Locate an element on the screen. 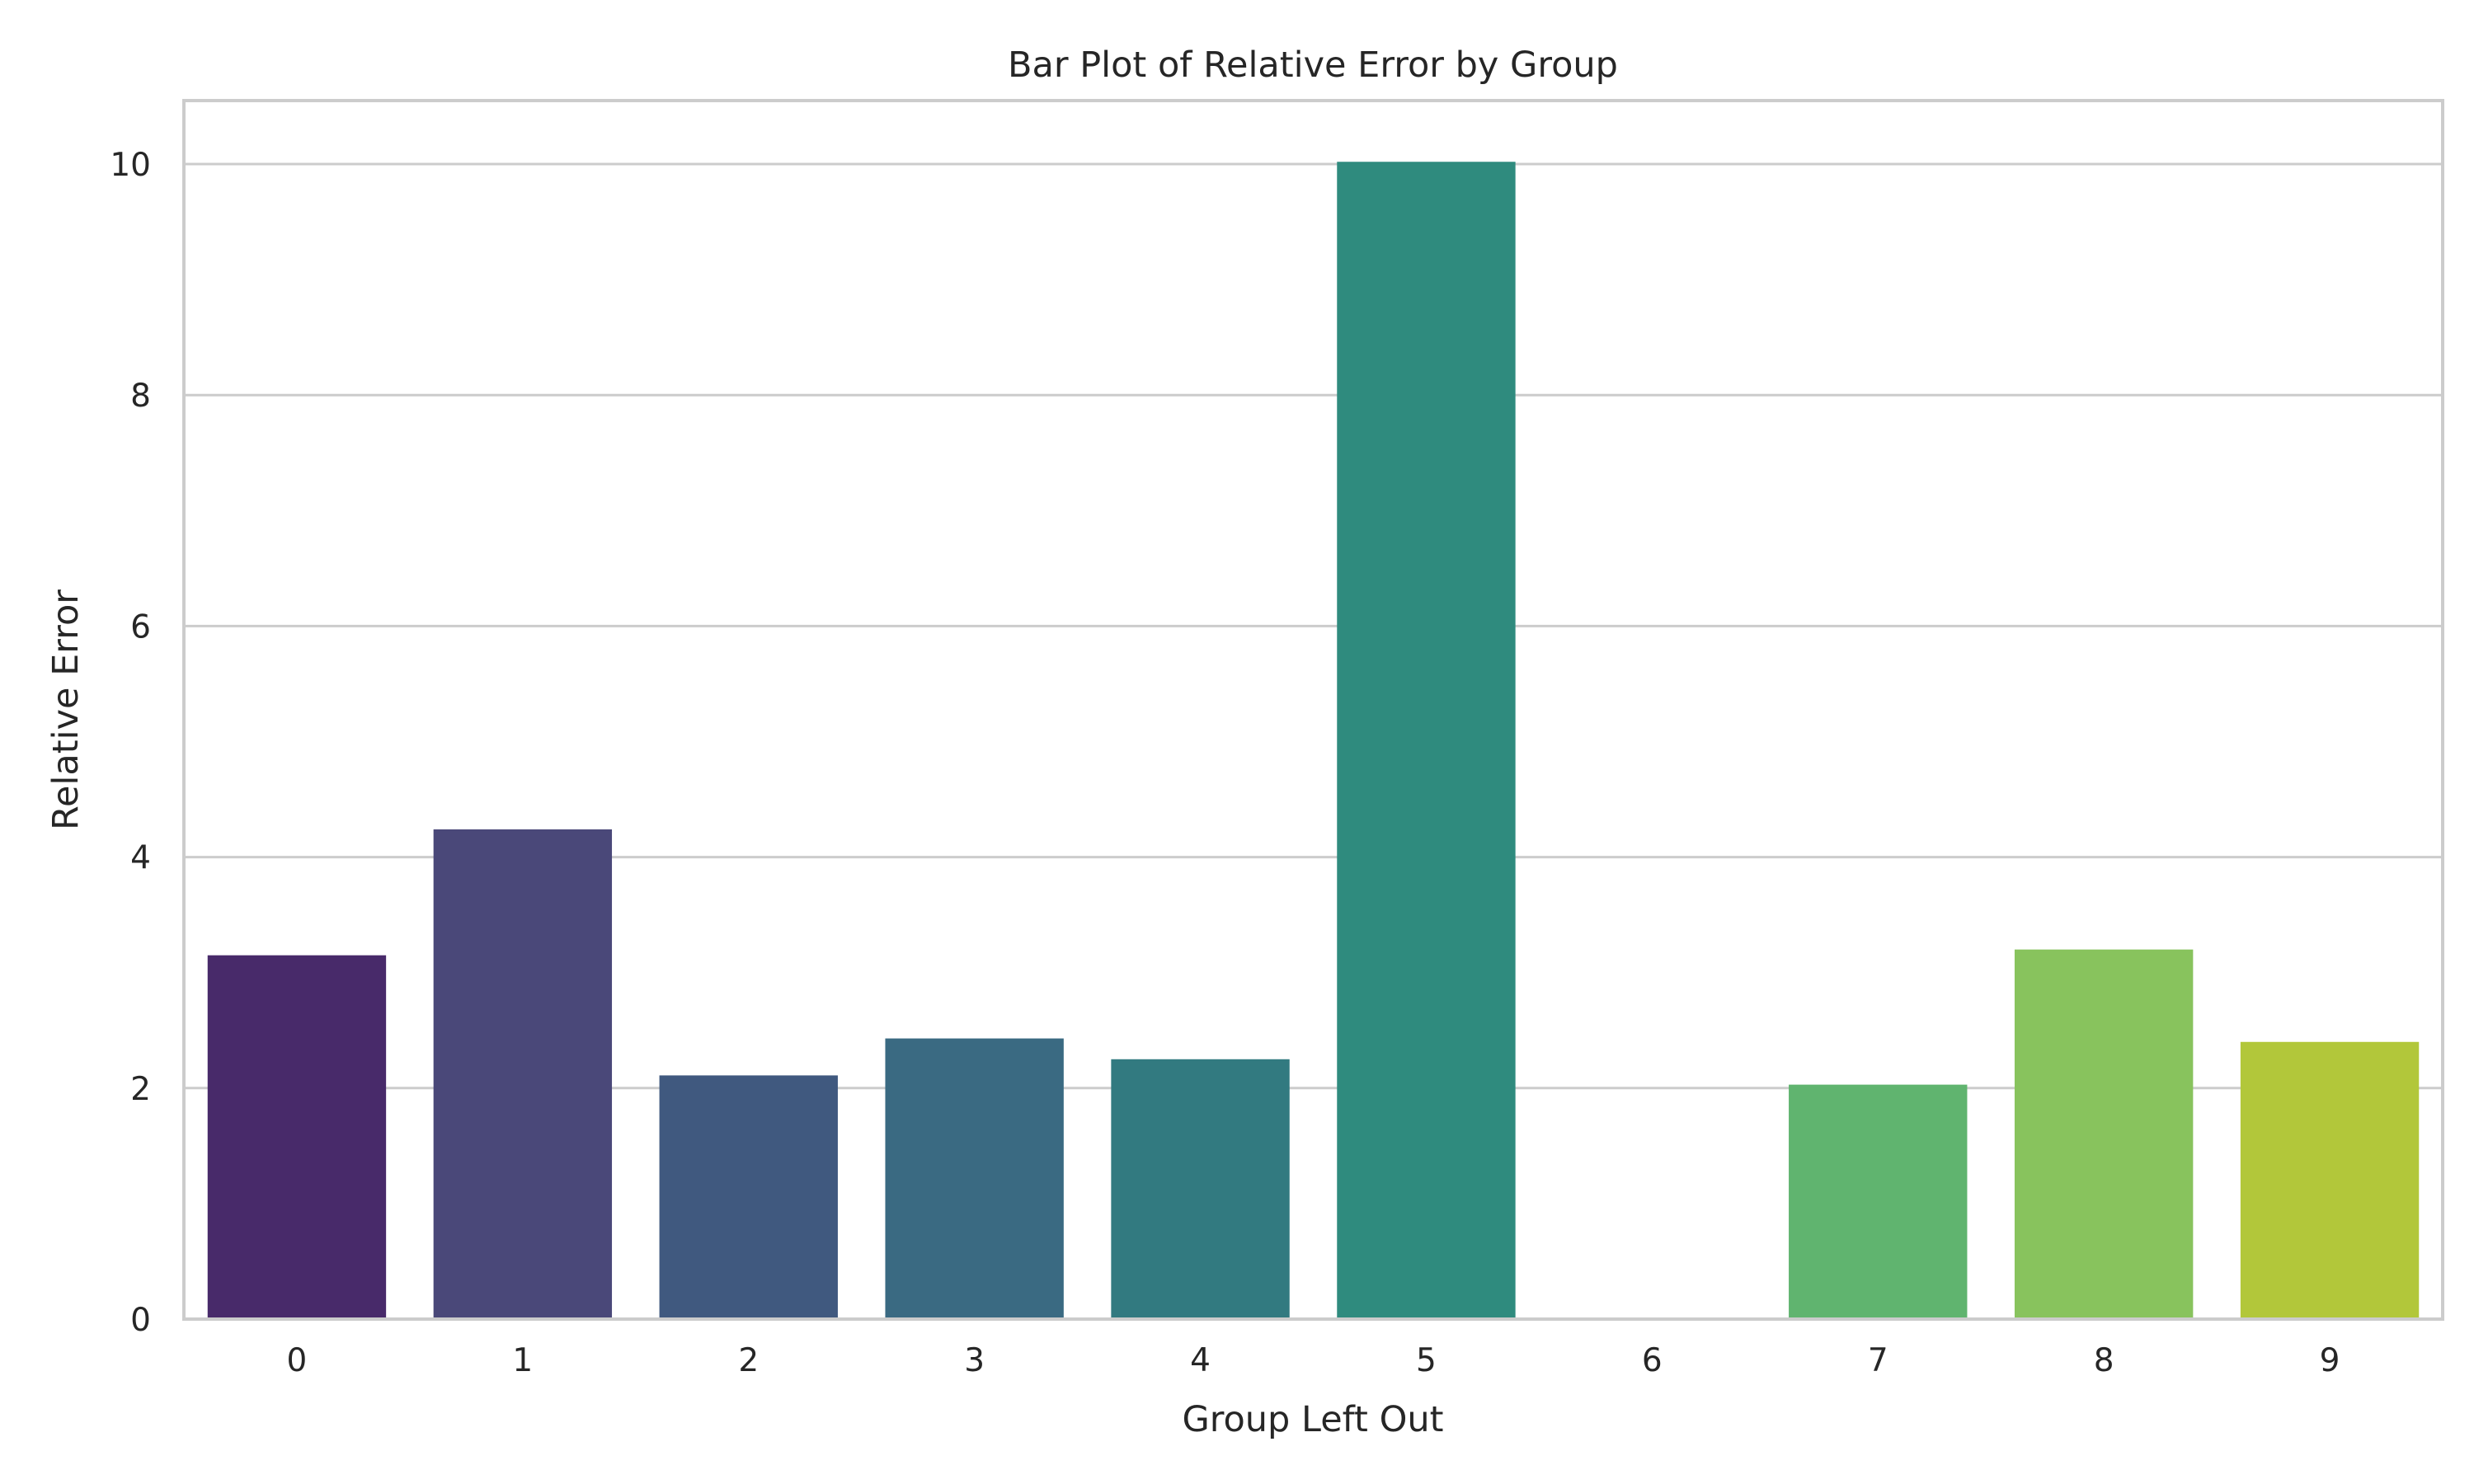 Image resolution: width=2474 pixels, height=1484 pixels. y-tick-label: 10 is located at coordinates (130, 165).